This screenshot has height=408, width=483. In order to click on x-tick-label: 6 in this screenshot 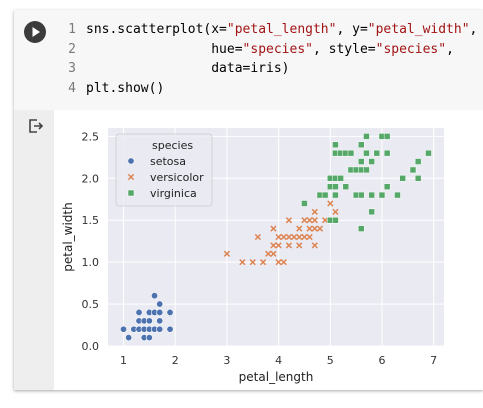, I will do `click(381, 360)`.